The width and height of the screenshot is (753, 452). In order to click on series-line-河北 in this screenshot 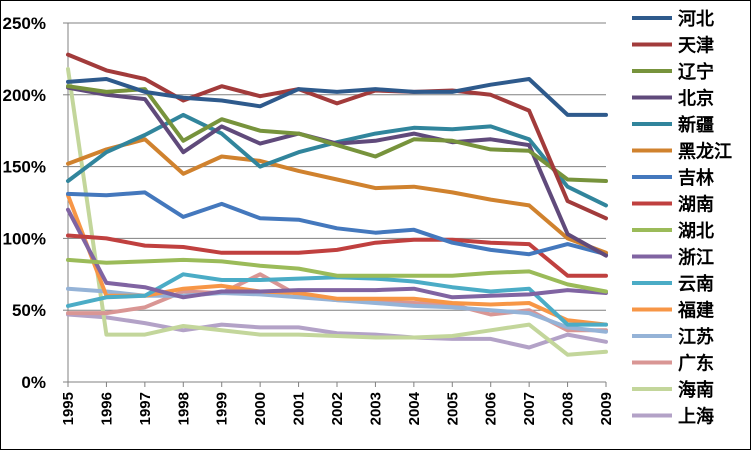, I will do `click(337, 97)`.